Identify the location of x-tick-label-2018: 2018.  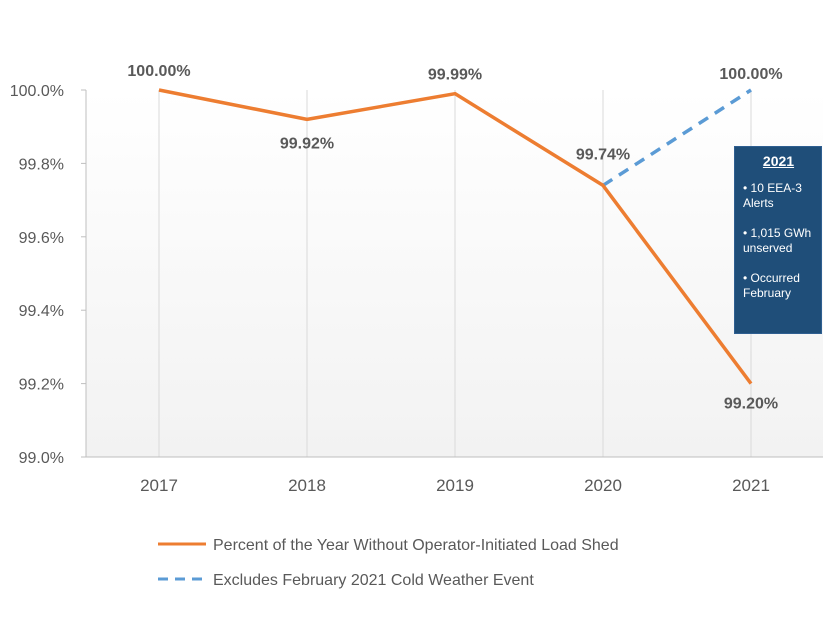
(307, 485).